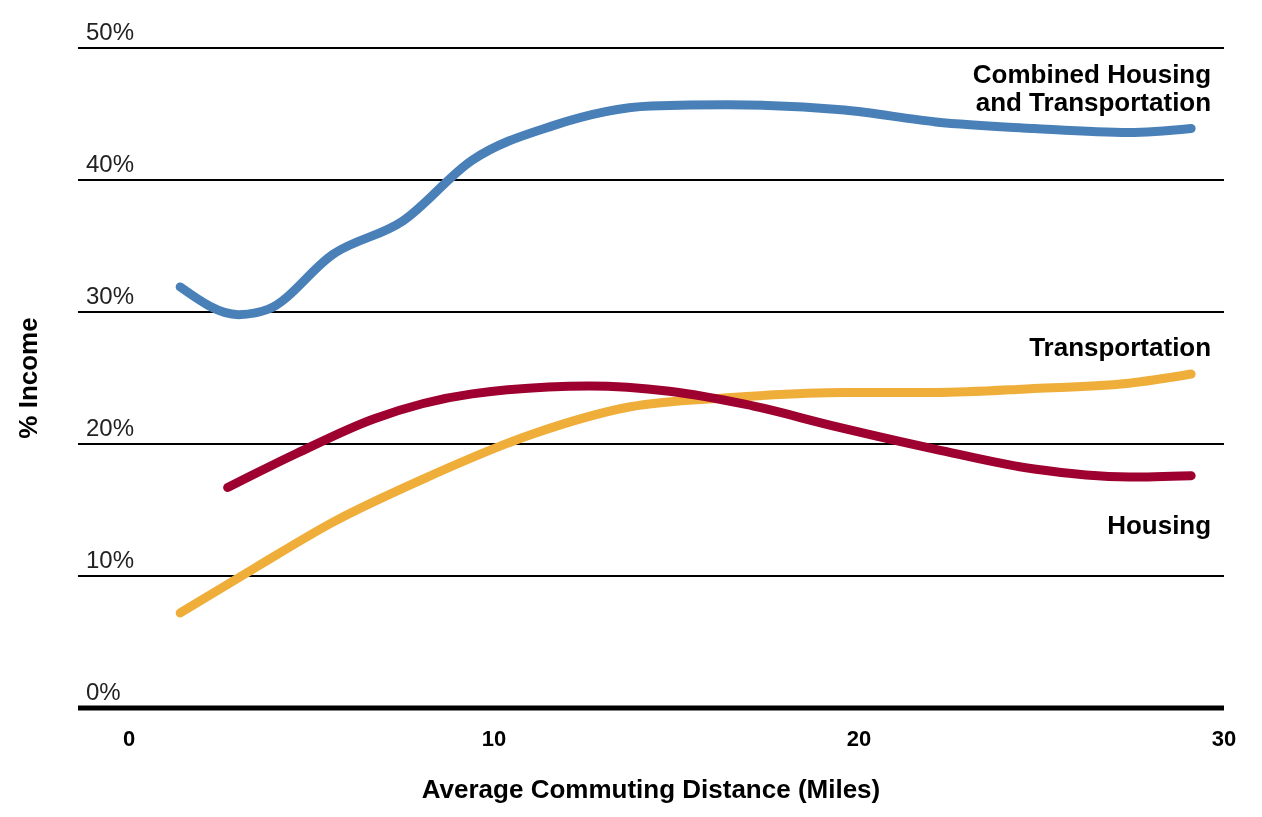 The width and height of the screenshot is (1262, 817). Describe the element at coordinates (103, 691) in the screenshot. I see `y-tick-label: 0%` at that location.